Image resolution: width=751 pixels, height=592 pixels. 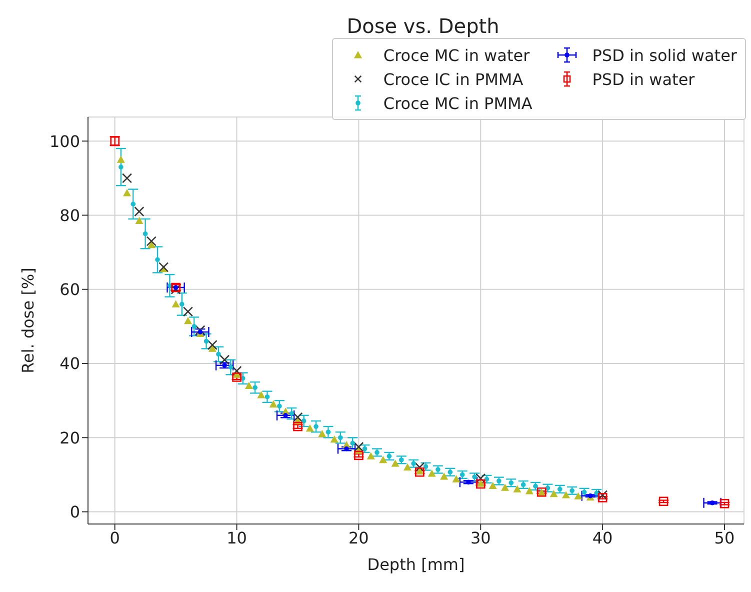 I want to click on x-tick-label: 30, so click(x=480, y=538).